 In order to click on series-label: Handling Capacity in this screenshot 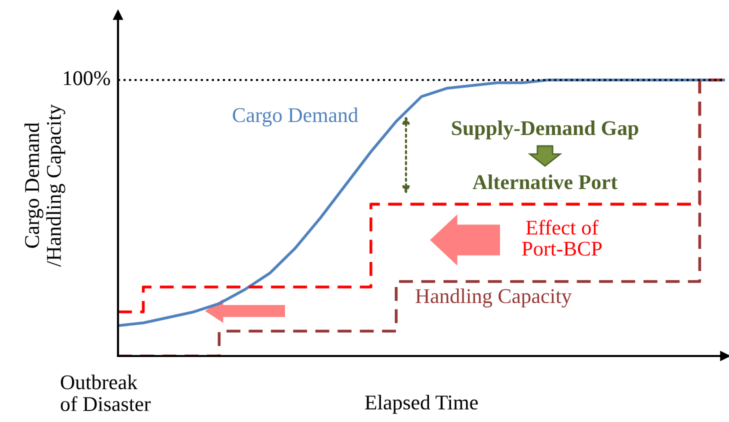, I will do `click(494, 298)`.